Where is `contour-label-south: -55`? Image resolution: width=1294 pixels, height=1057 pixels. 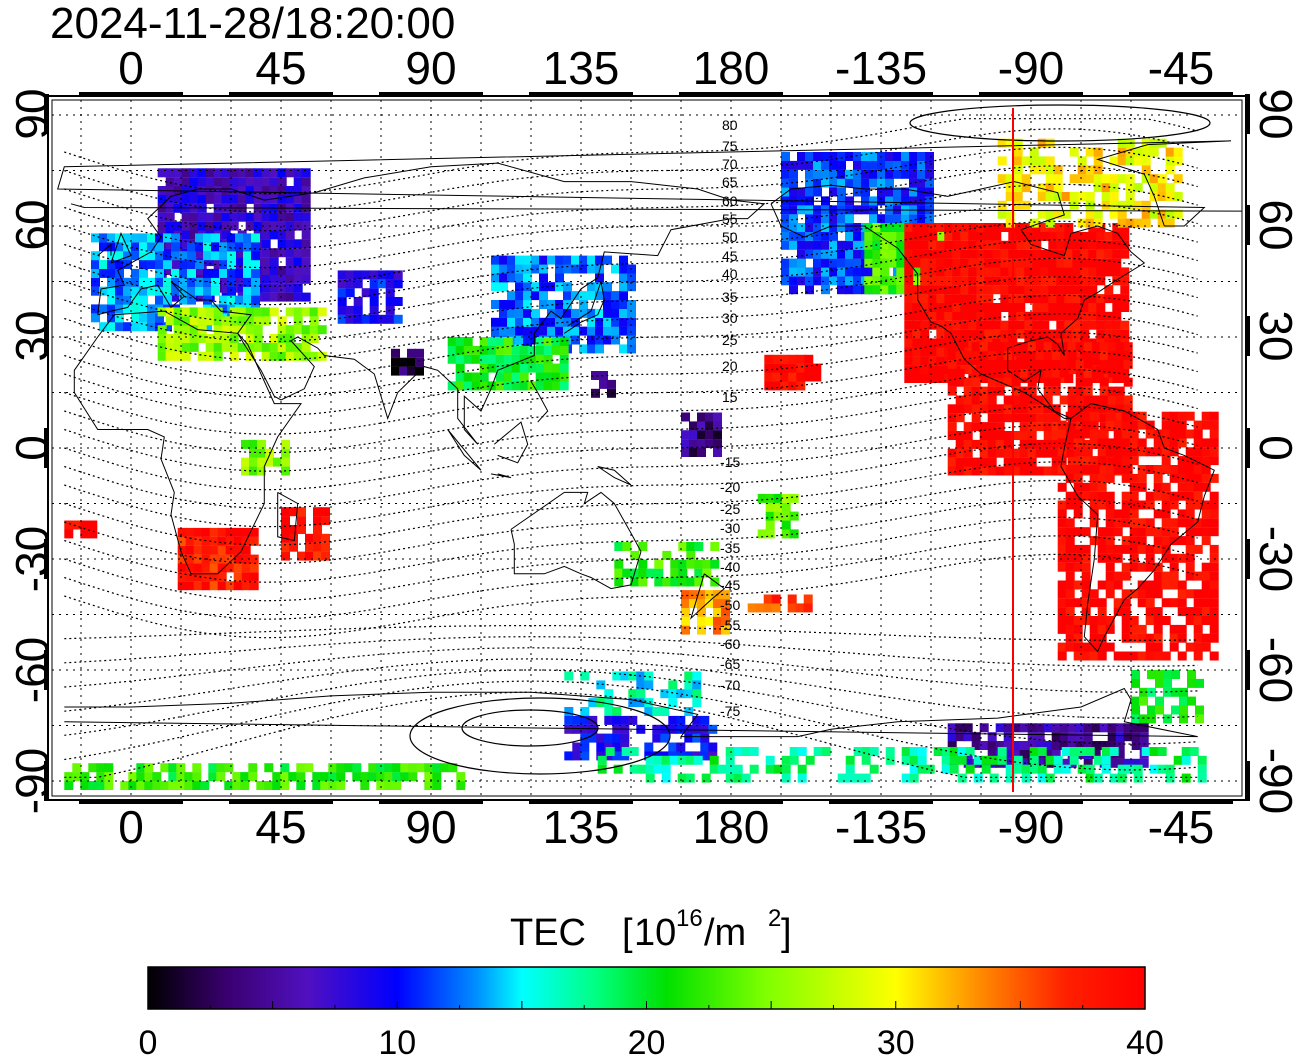
contour-label-south: -55 is located at coordinates (730, 625).